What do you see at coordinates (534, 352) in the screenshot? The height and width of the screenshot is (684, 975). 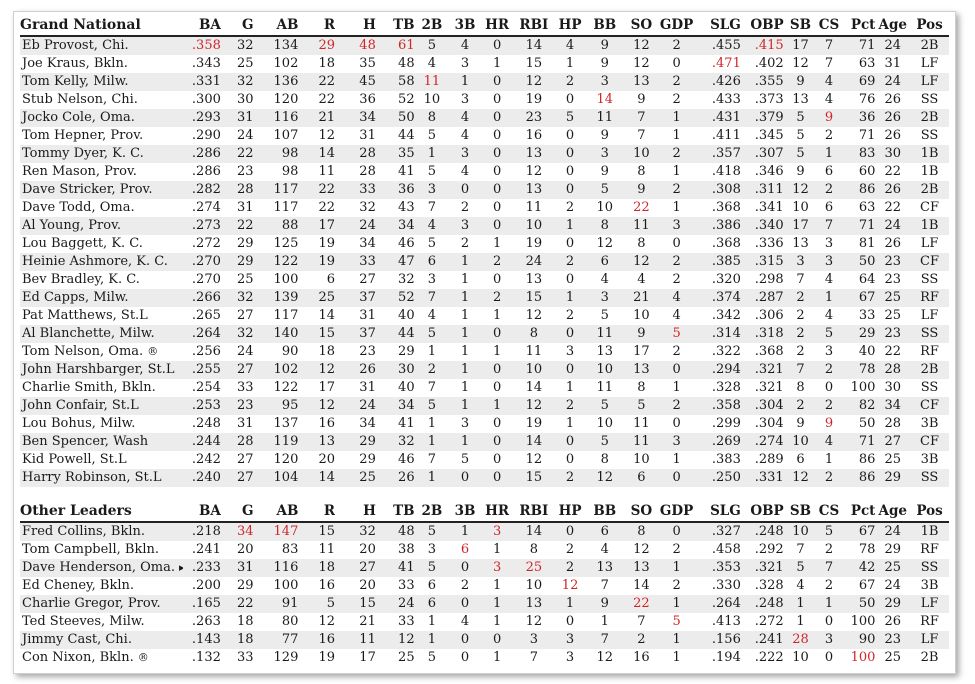 I see `stat-cell: 11` at bounding box center [534, 352].